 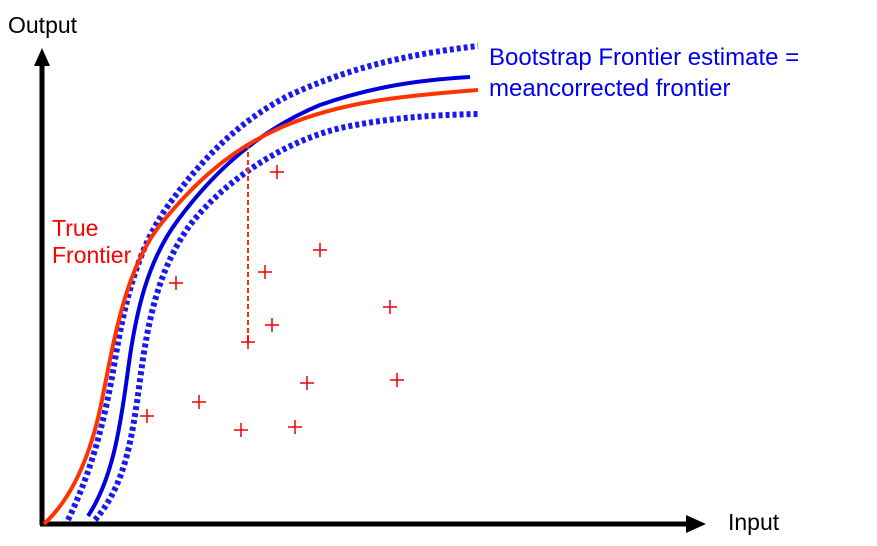 I want to click on data-points, so click(x=272, y=301).